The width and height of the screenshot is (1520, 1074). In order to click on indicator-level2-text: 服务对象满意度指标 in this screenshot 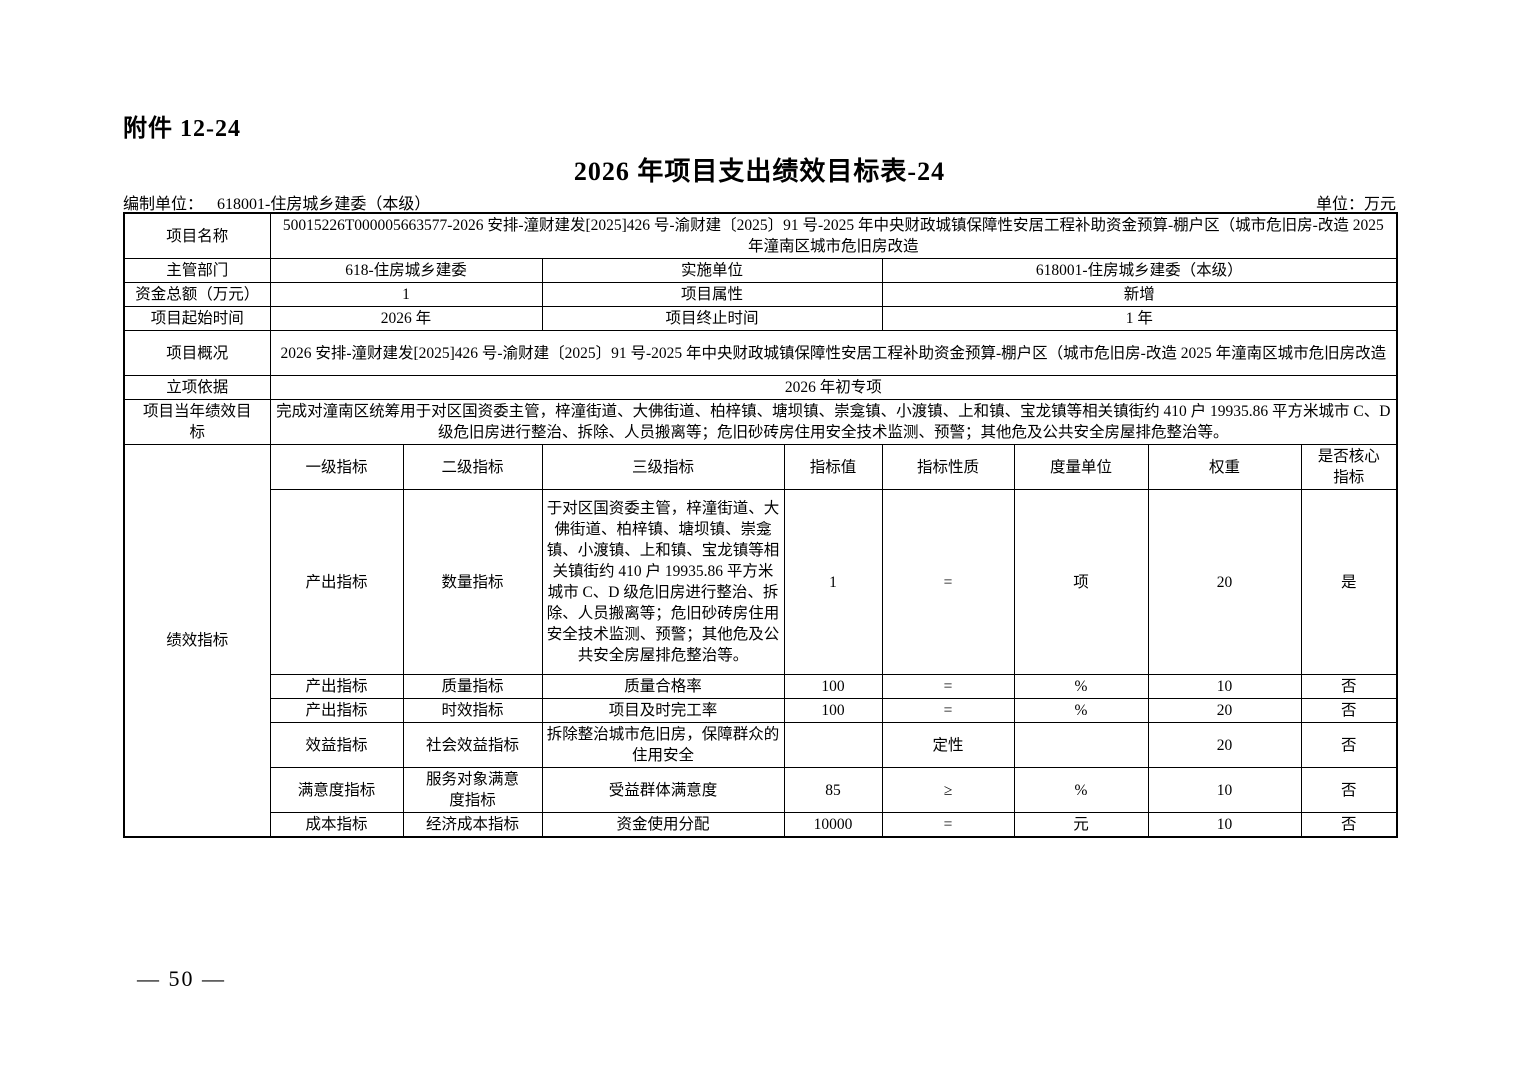, I will do `click(472, 790)`.